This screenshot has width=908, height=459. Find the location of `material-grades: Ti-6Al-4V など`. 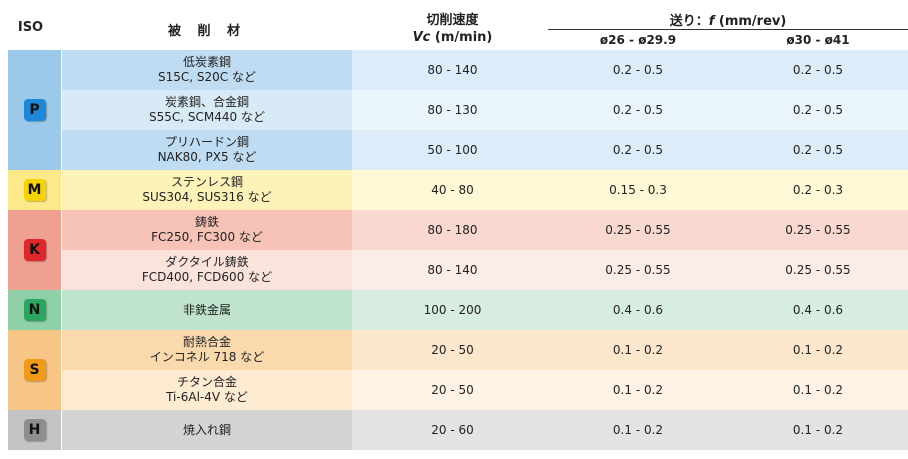

material-grades: Ti-6Al-4V など is located at coordinates (207, 397).